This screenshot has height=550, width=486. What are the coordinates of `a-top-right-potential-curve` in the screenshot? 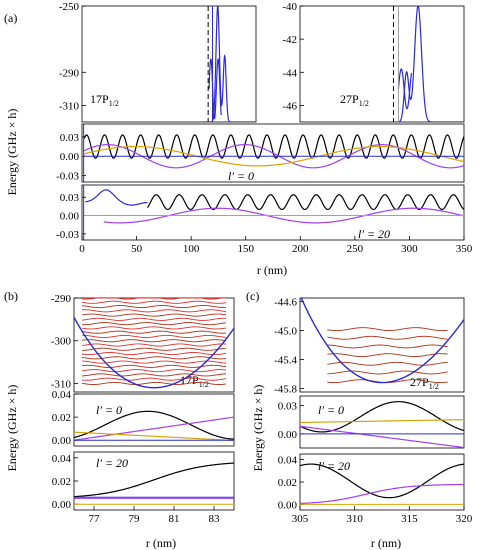 It's located at (429, 64).